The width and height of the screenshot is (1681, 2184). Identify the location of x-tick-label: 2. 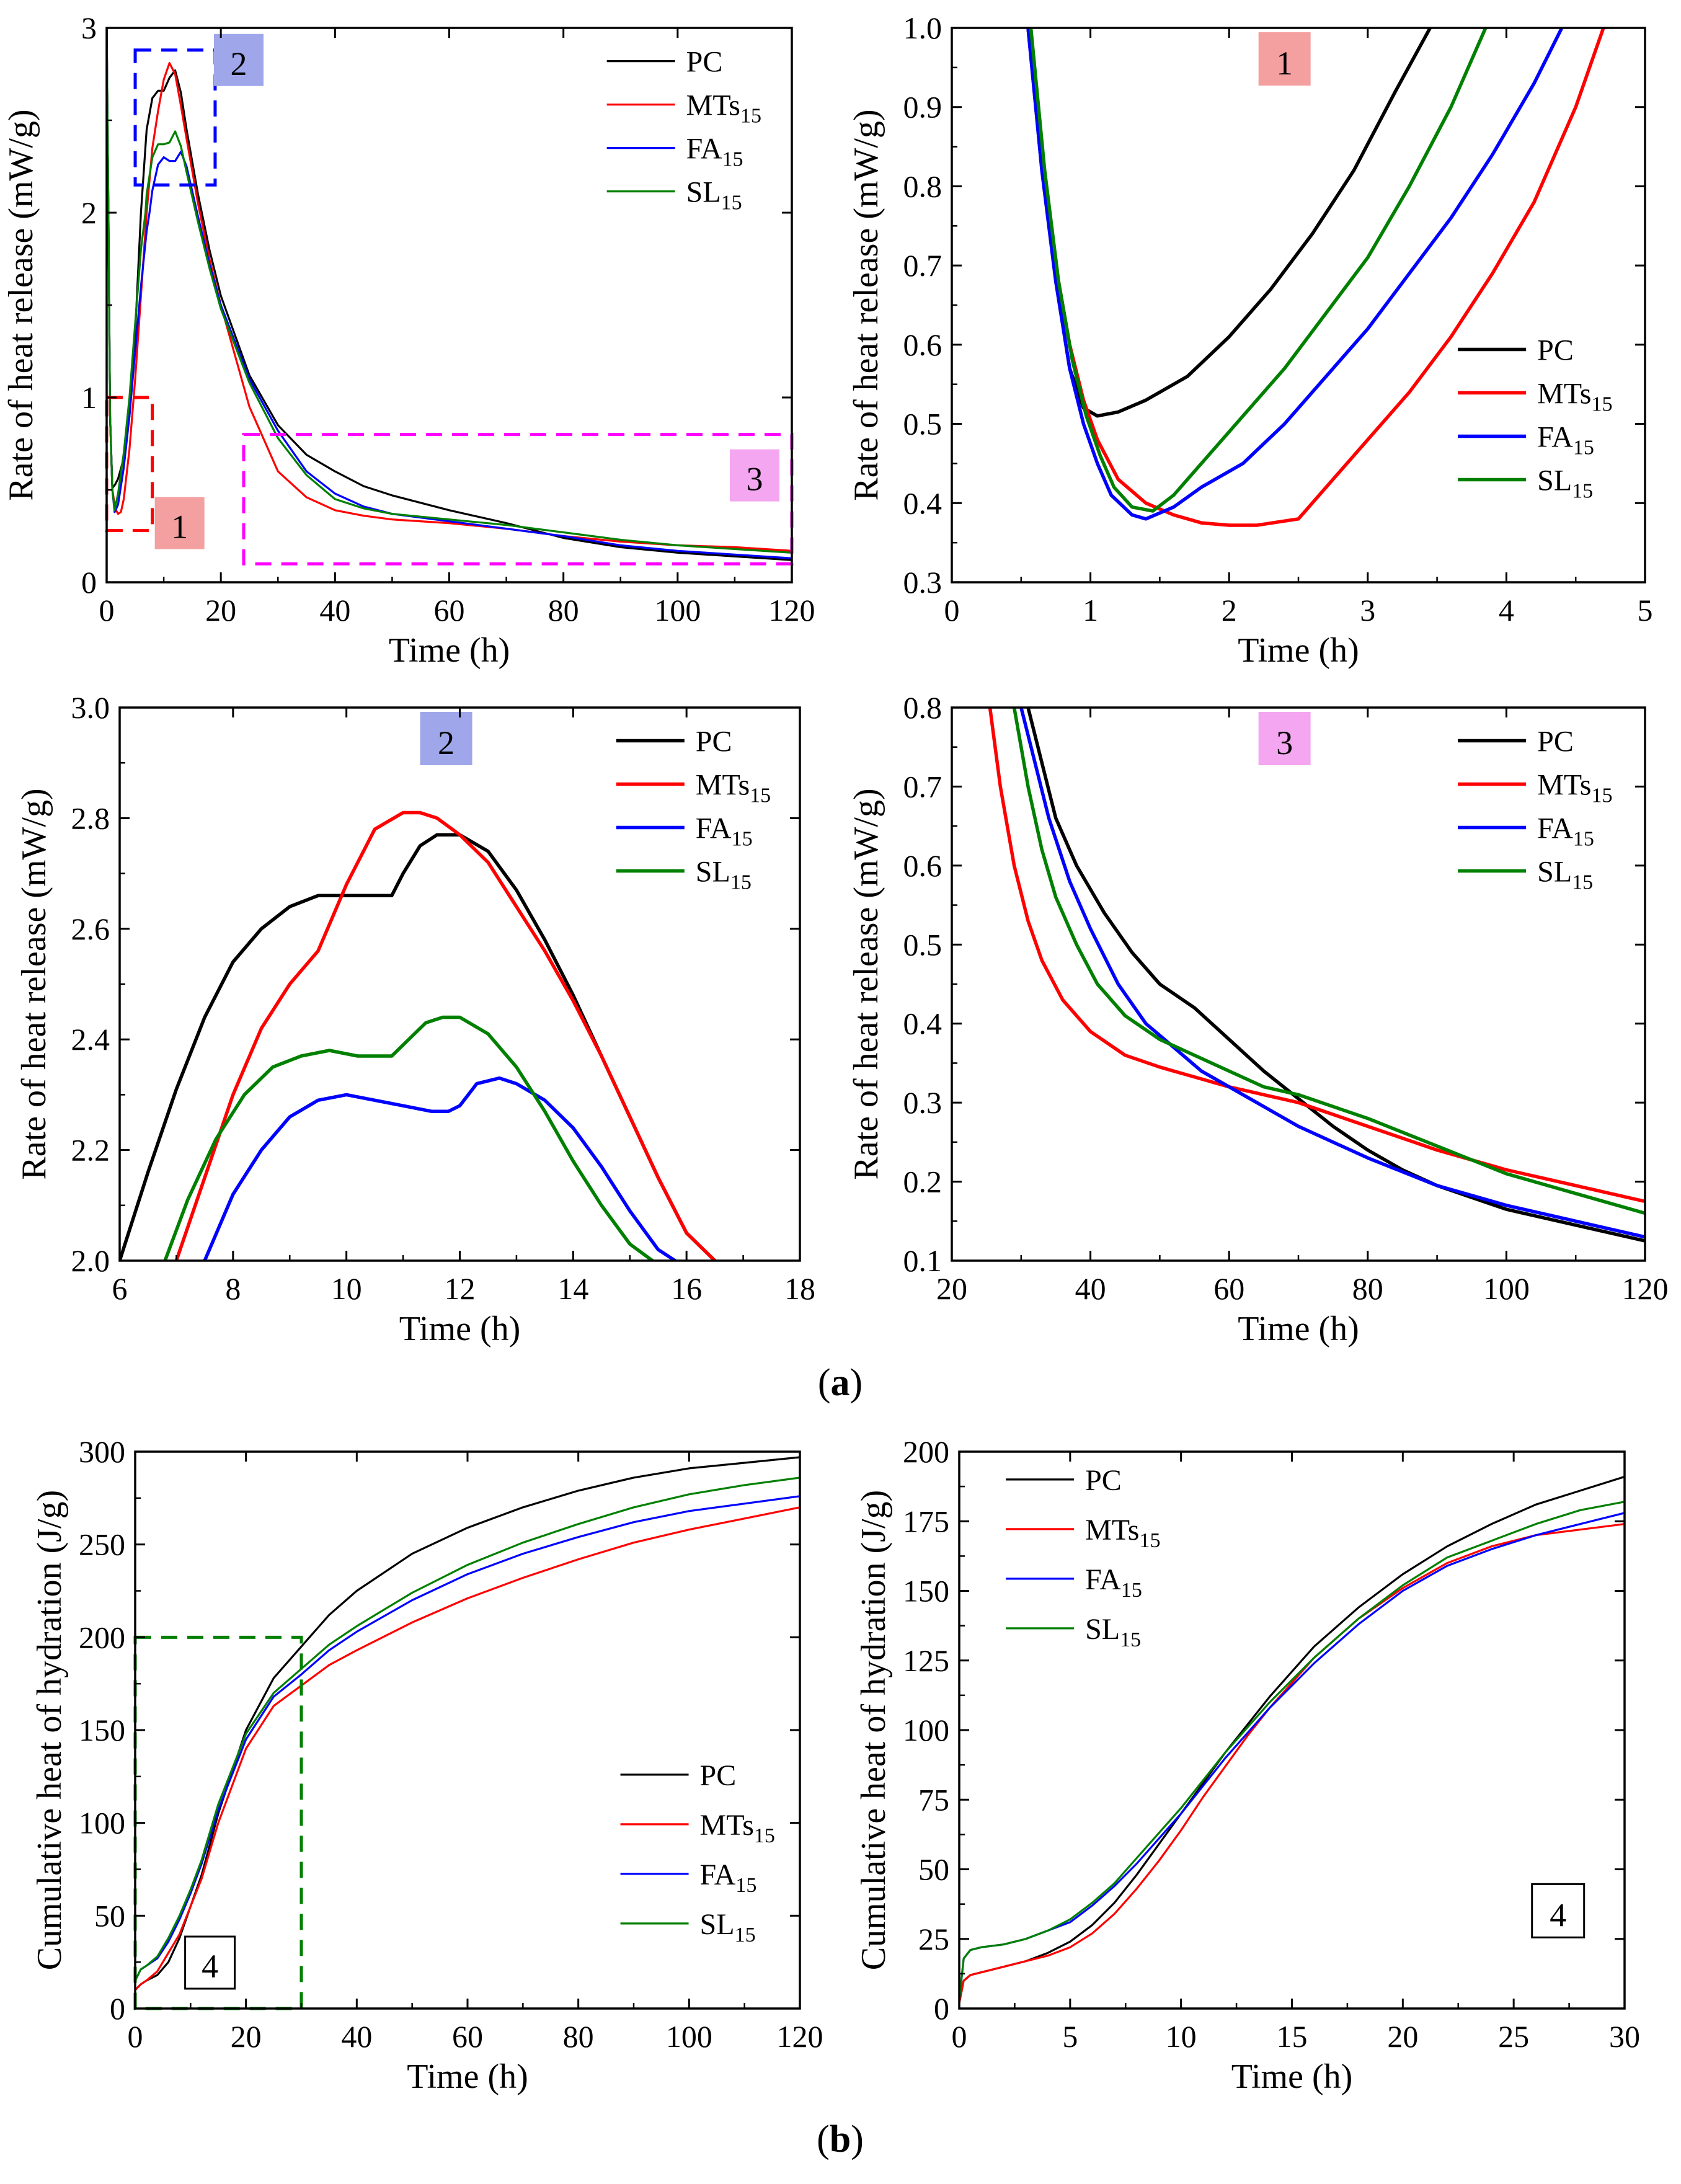
(1229, 610).